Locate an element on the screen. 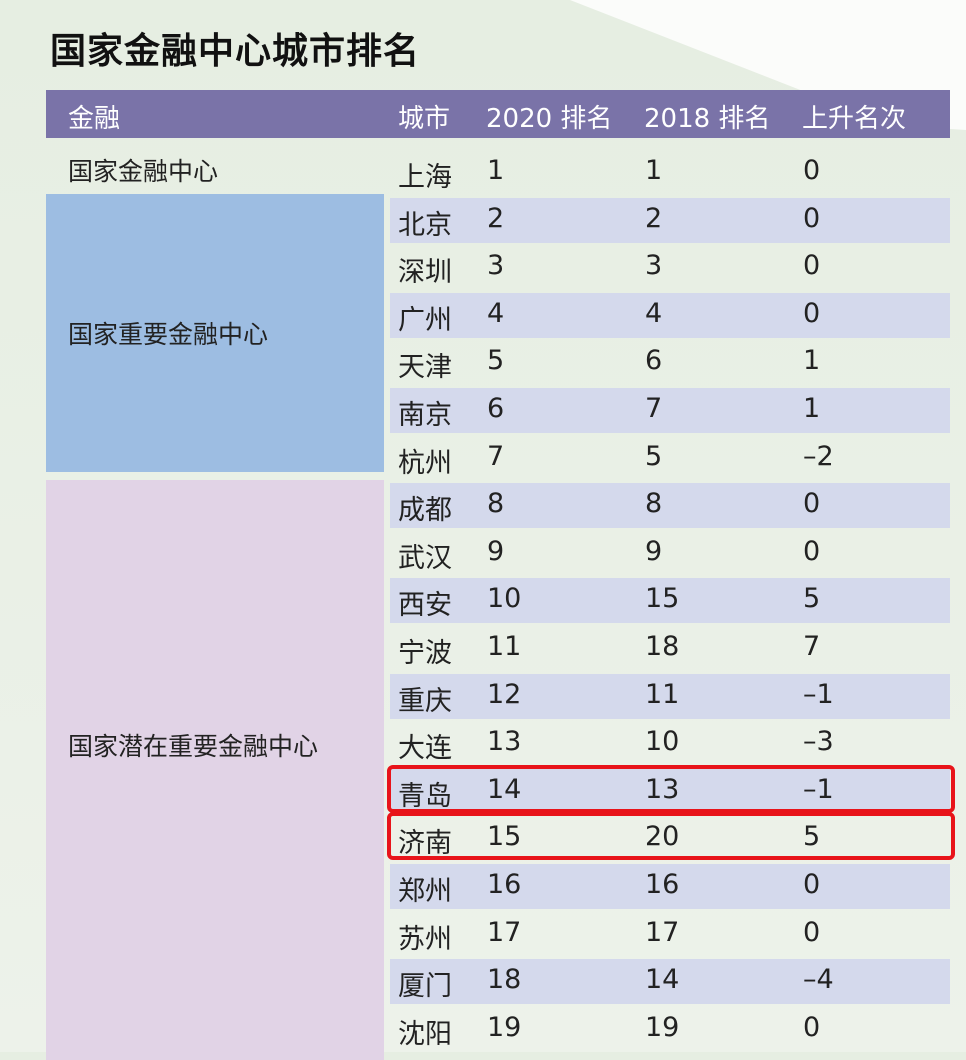  table-row: 重庆 12 11 –1 is located at coordinates (670, 696).